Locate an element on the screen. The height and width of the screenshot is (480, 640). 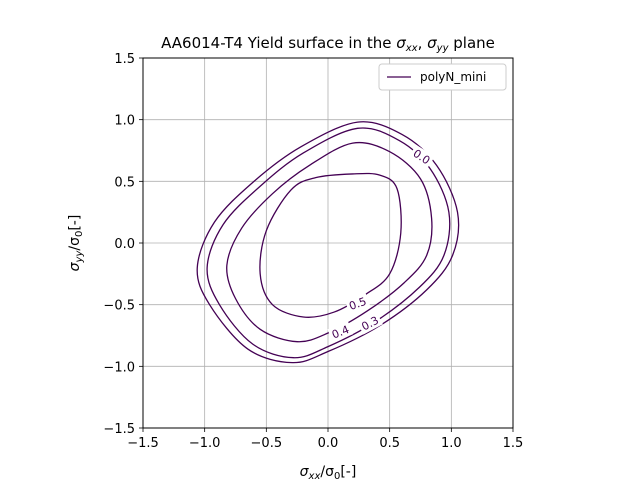
x-tick-label: −1.0 is located at coordinates (205, 443).